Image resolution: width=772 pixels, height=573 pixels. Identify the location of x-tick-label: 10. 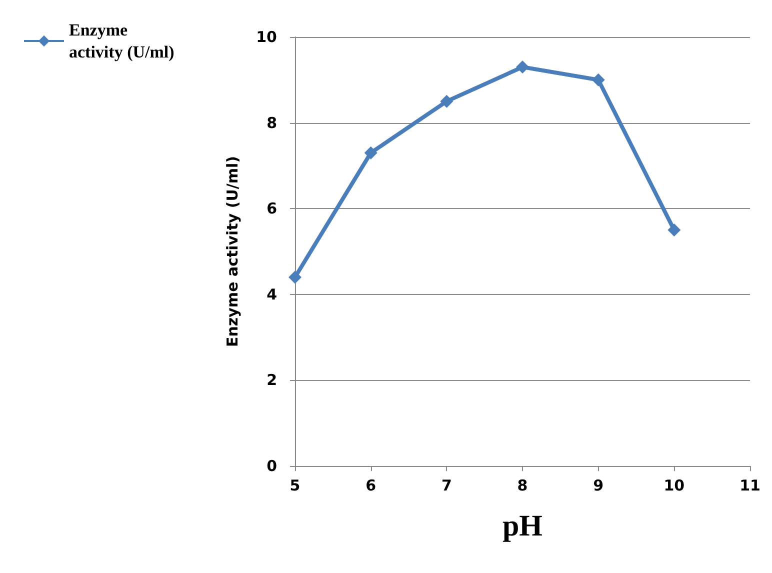
(674, 485).